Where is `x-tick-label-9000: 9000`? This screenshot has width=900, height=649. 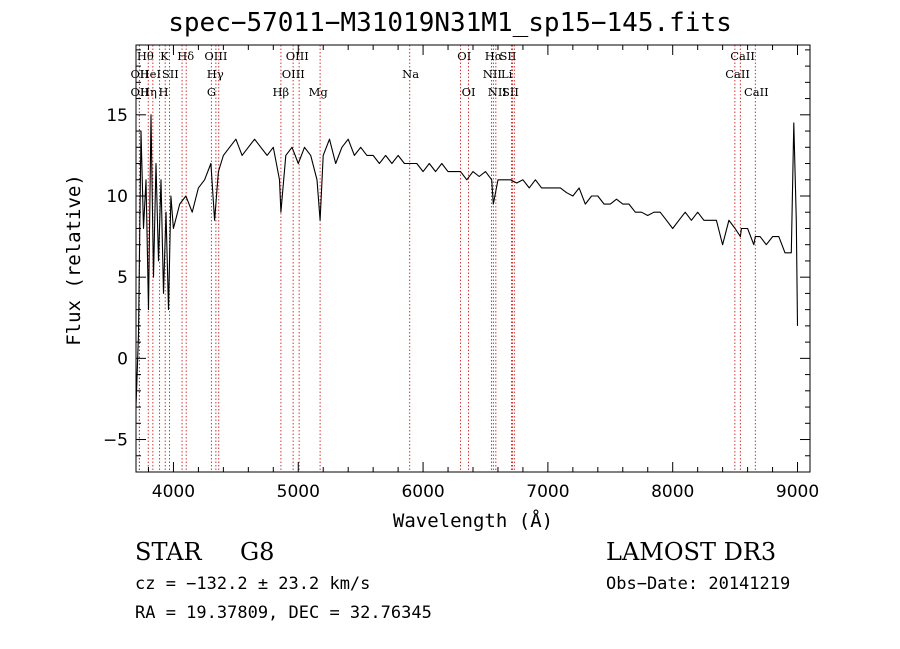
x-tick-label-9000: 9000 is located at coordinates (797, 492).